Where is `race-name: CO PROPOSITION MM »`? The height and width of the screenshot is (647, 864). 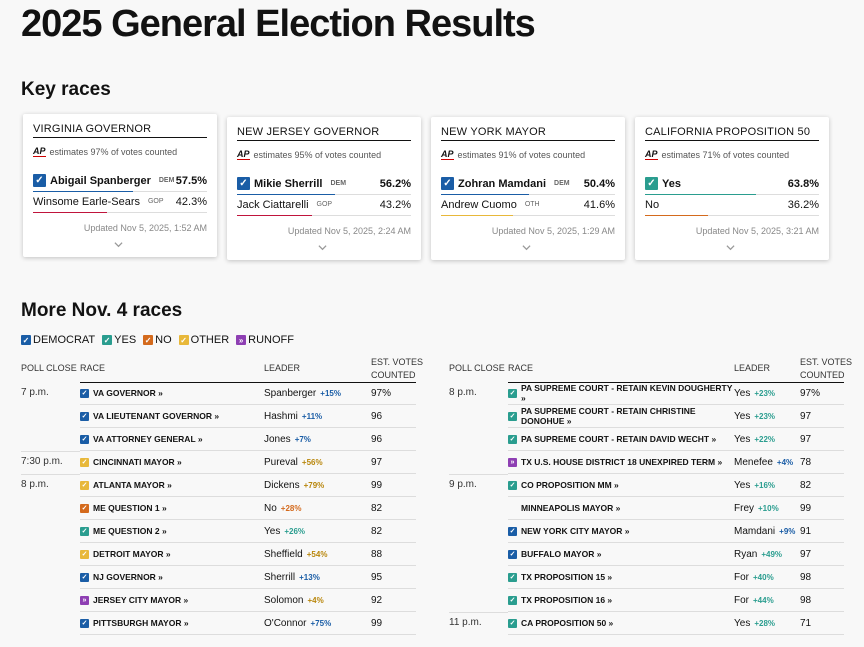 race-name: CO PROPOSITION MM » is located at coordinates (570, 485).